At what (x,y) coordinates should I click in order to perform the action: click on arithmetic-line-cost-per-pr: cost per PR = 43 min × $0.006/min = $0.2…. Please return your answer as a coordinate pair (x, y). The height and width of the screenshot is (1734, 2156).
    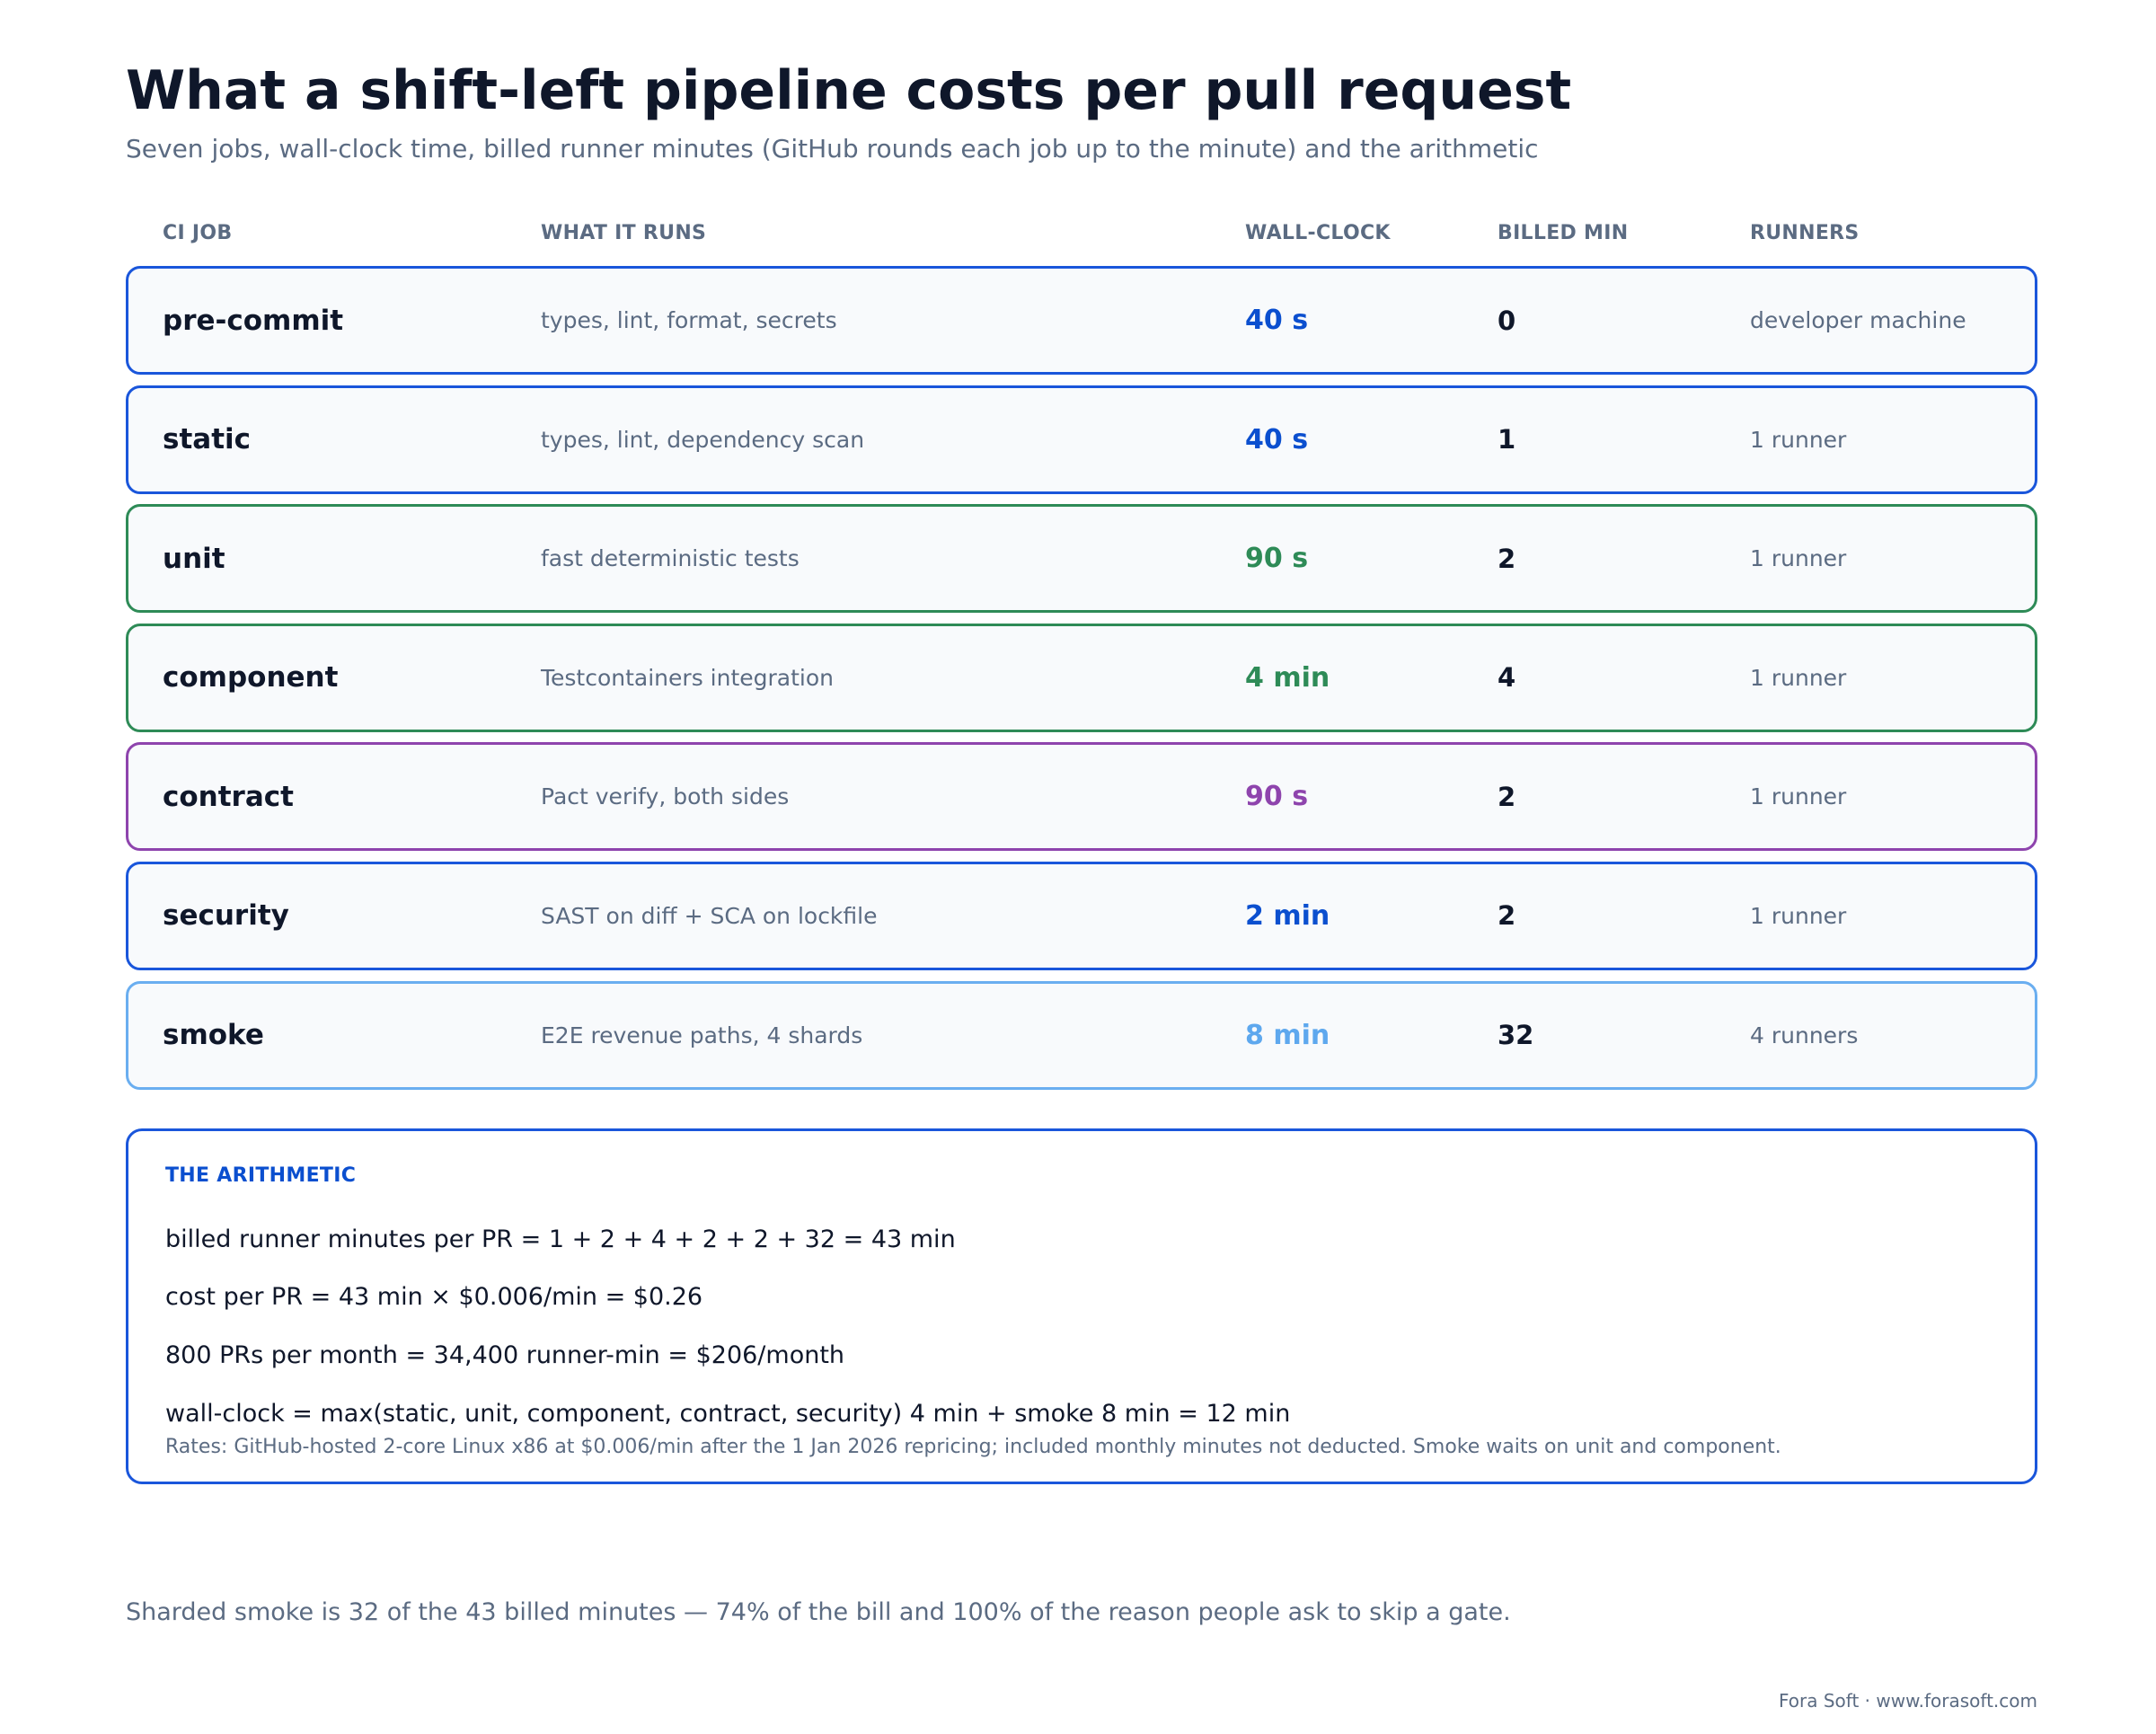
    Looking at the image, I should click on (434, 1297).